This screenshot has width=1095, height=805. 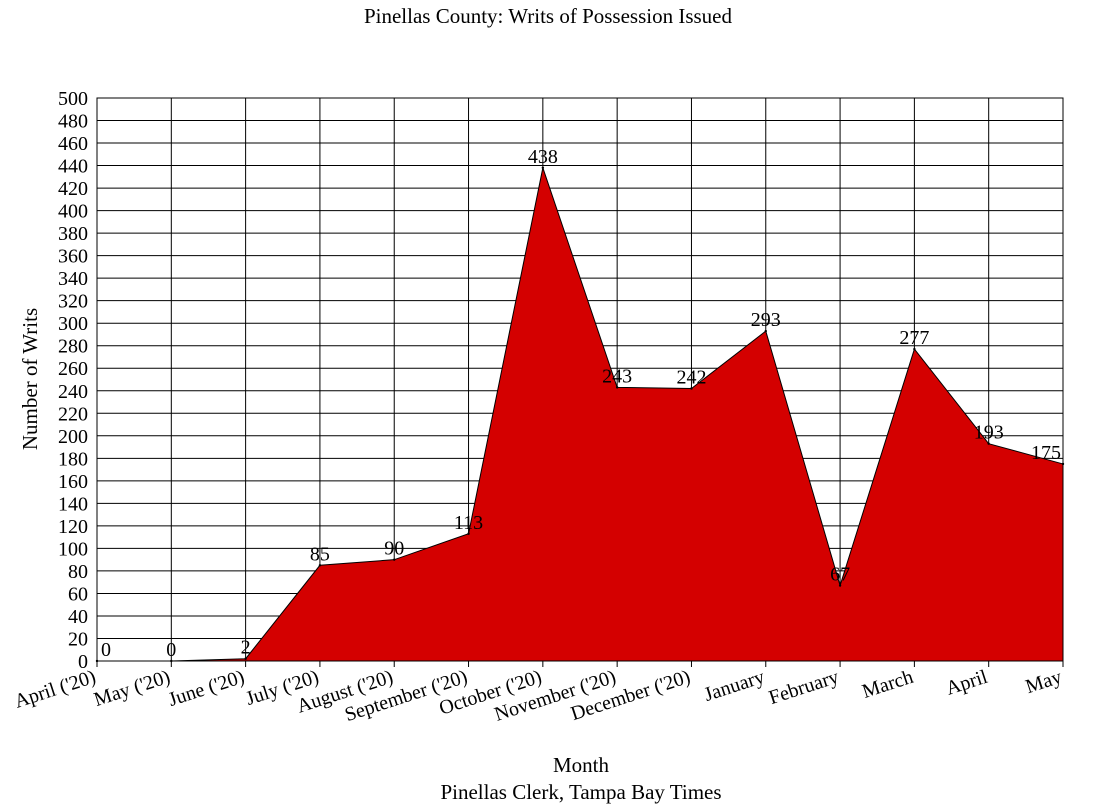 What do you see at coordinates (320, 554) in the screenshot?
I see `data-label: 85` at bounding box center [320, 554].